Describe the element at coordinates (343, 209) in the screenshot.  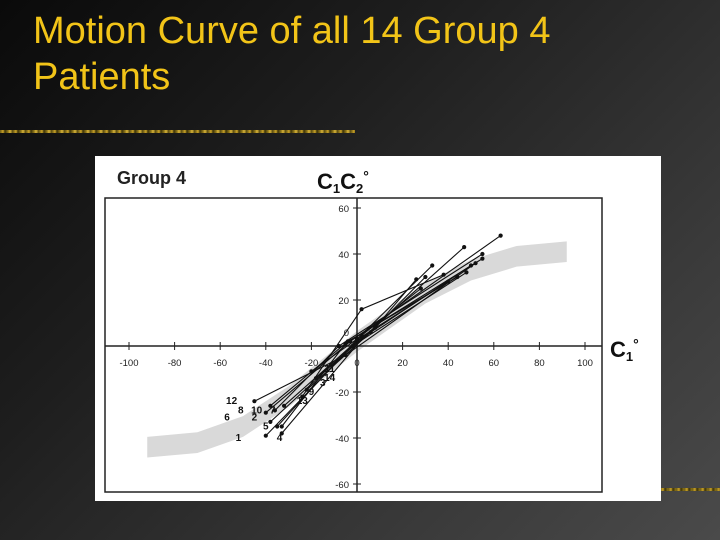
I see `y-tick-label: 60` at that location.